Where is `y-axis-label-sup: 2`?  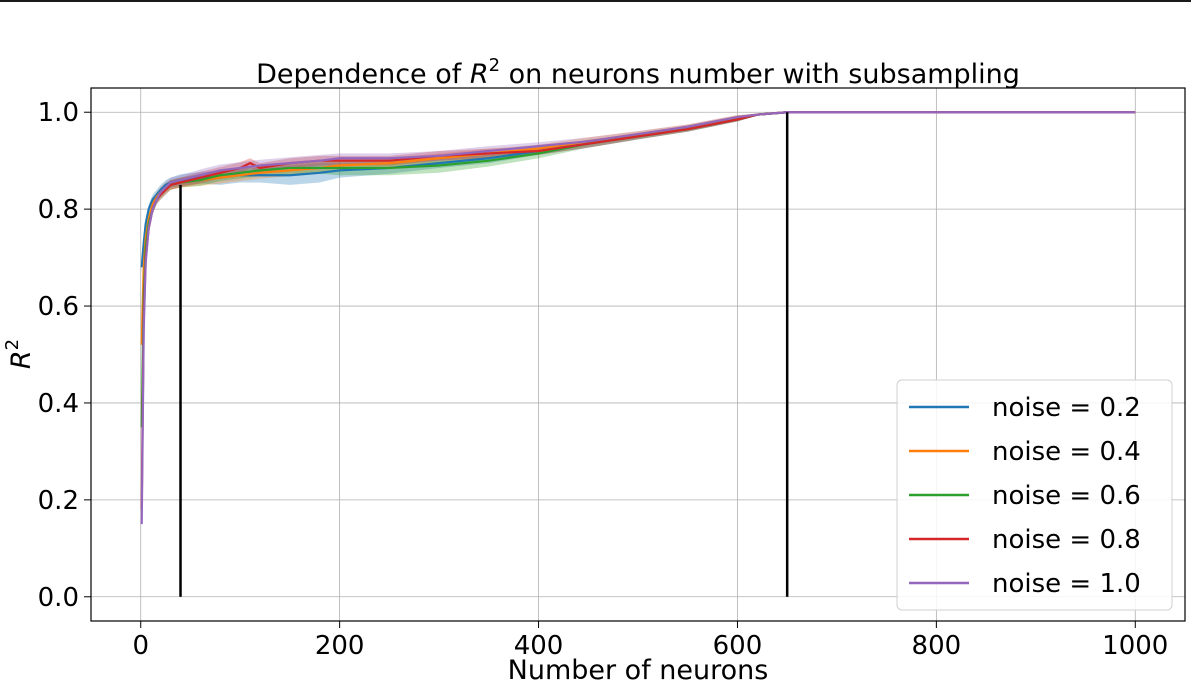
y-axis-label-sup: 2 is located at coordinates (12, 344).